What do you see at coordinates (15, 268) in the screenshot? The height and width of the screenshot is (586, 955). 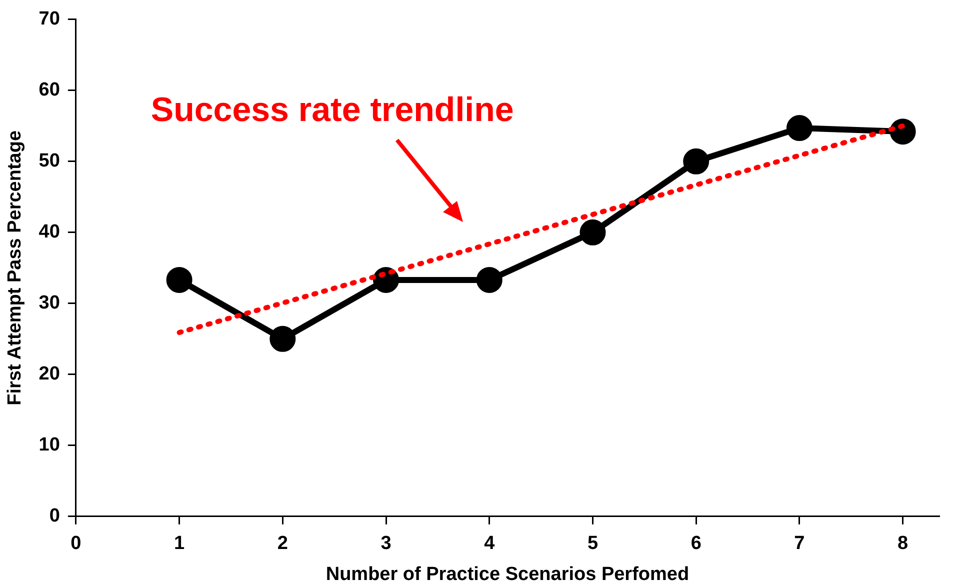 I see `y-axis-title: First Attempt Pass Percentage` at bounding box center [15, 268].